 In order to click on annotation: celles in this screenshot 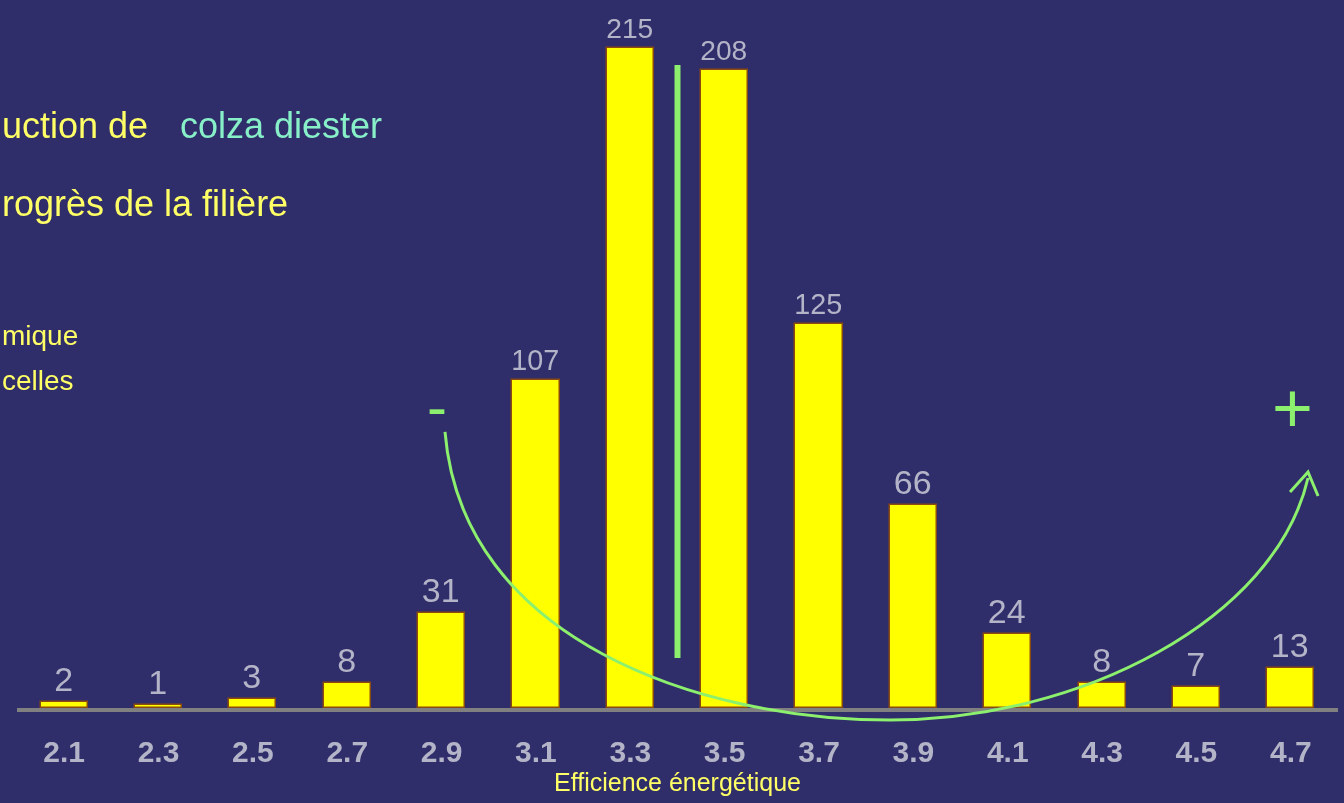, I will do `click(38, 380)`.